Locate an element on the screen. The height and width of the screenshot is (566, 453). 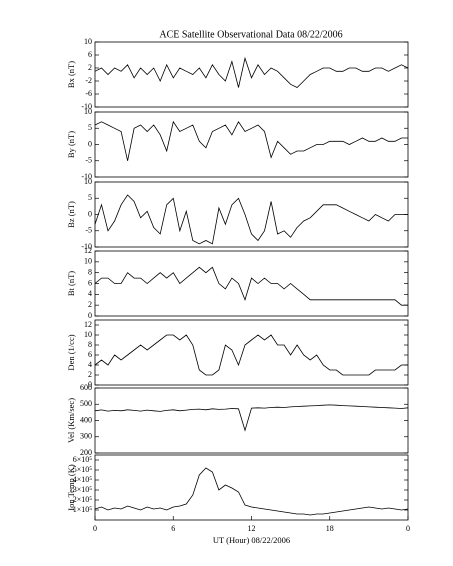
y-tick-label: -6 is located at coordinates (88, 93).